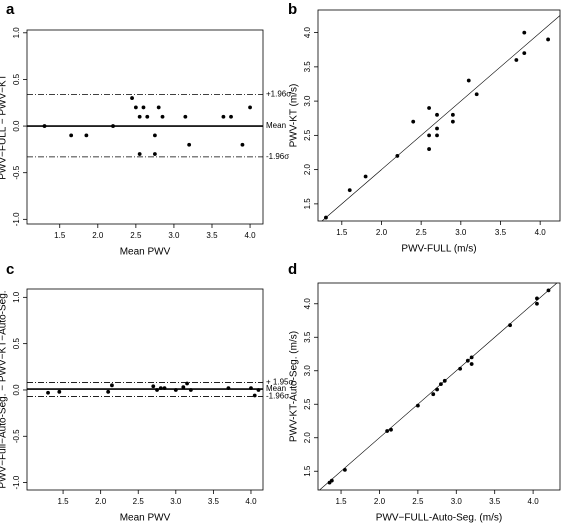 The height and width of the screenshot is (531, 567). What do you see at coordinates (292, 269) in the screenshot?
I see `panel-label: d` at bounding box center [292, 269].